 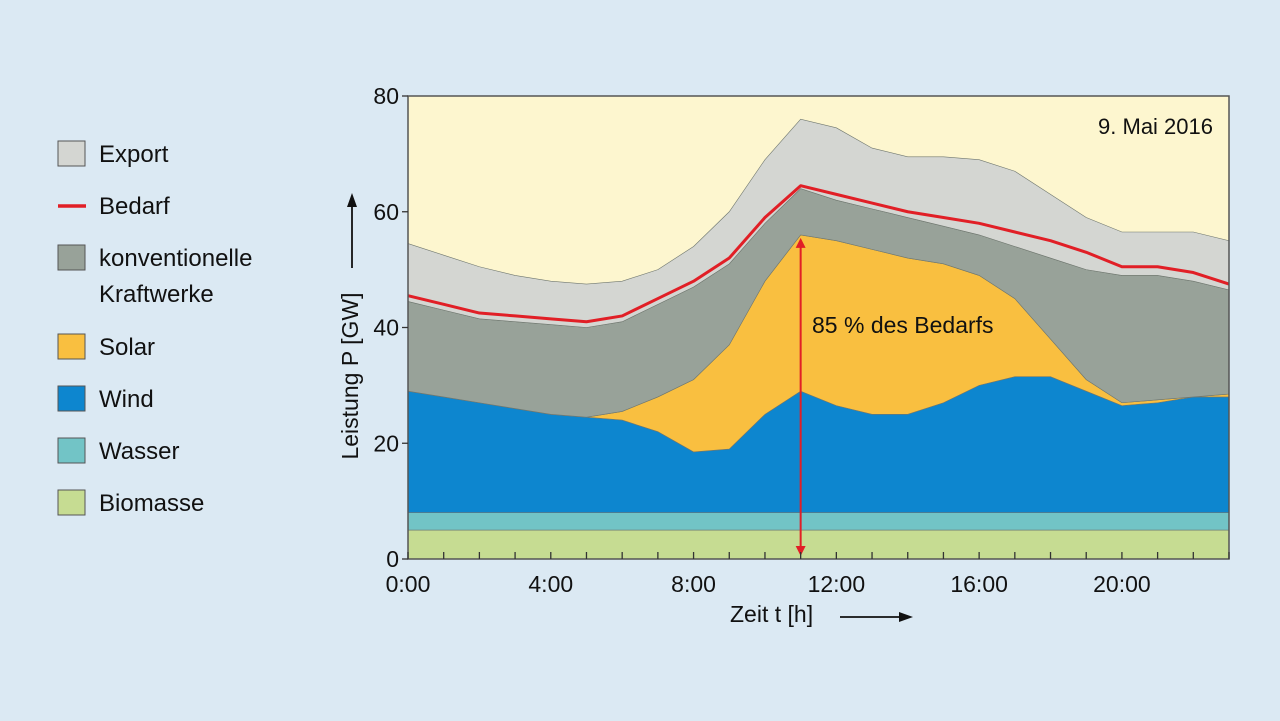 I want to click on date-annotation: 9. Mai 2016, so click(x=1155, y=126).